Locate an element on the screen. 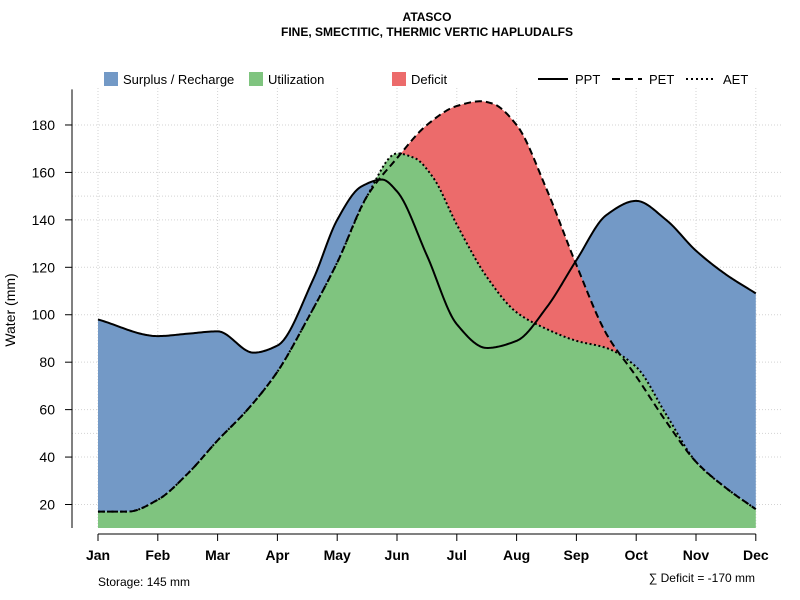 The image size is (800, 600). x-tick-label: Jun is located at coordinates (397, 555).